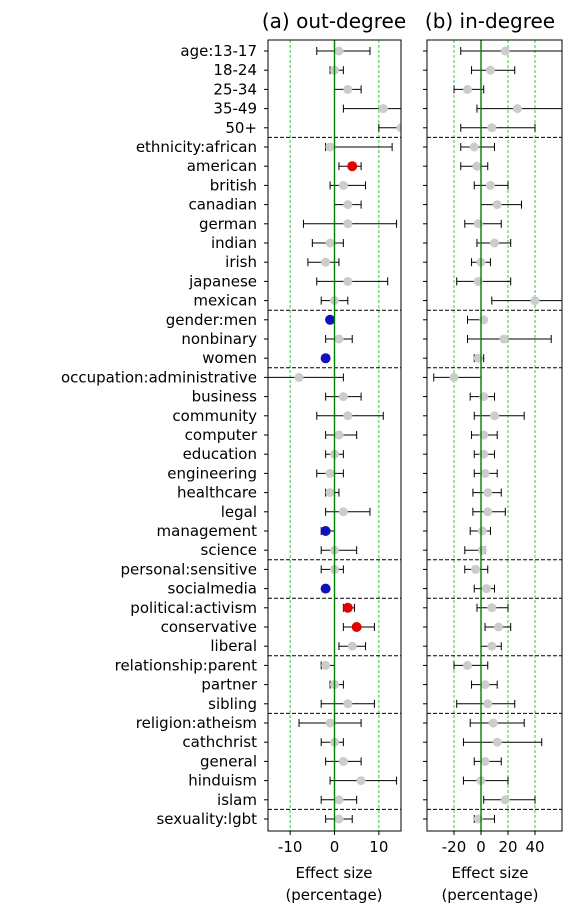 This screenshot has width=581, height=922. What do you see at coordinates (222, 205) in the screenshot?
I see `category-label: canadian` at bounding box center [222, 205].